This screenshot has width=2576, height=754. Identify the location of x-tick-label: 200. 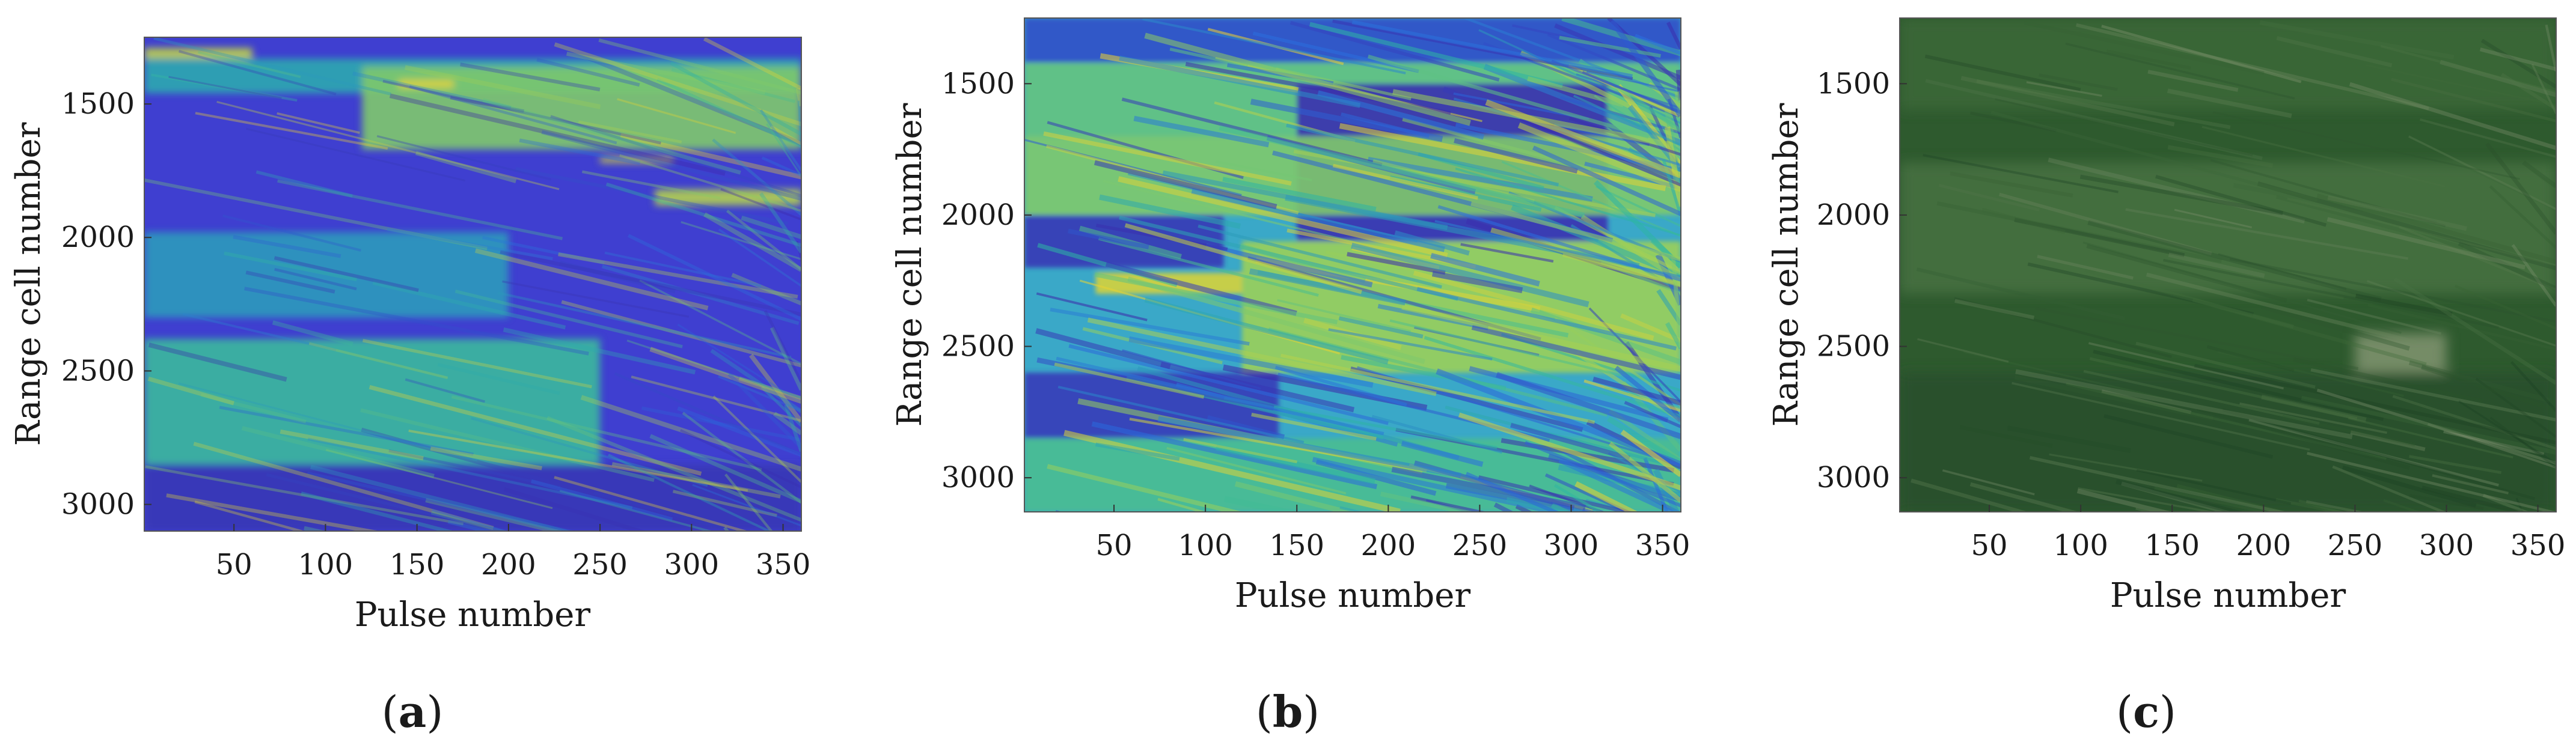
(2264, 545).